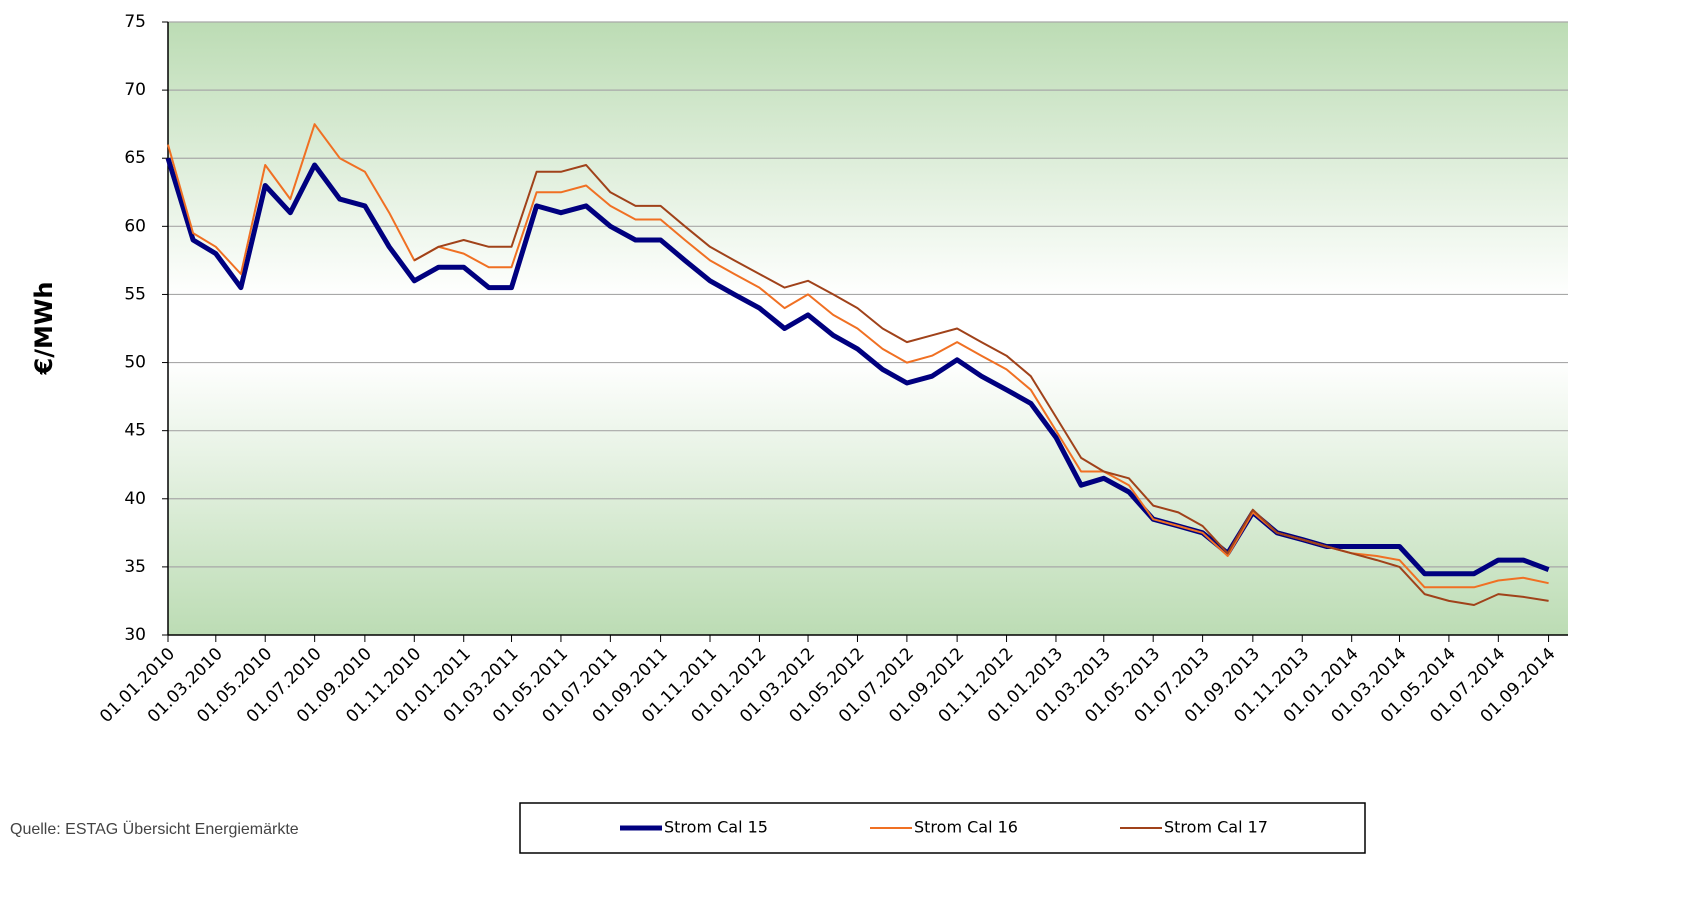  What do you see at coordinates (135, 294) in the screenshot?
I see `y-tick-label: 55` at bounding box center [135, 294].